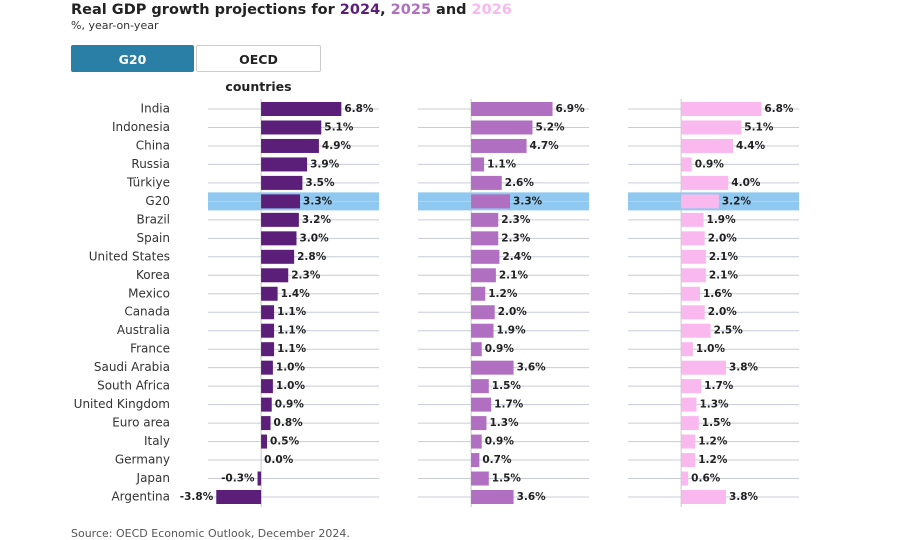 This screenshot has width=900, height=540. I want to click on value-label: 3.6%, so click(532, 497).